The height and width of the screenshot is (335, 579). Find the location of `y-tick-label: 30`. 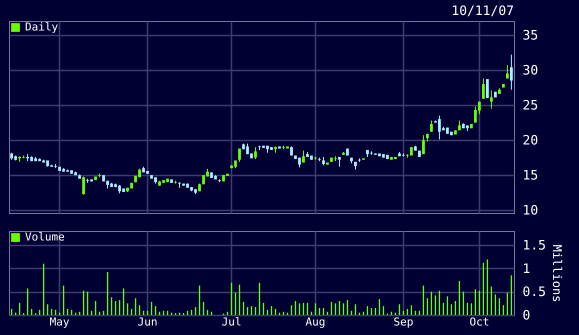

y-tick-label: 30 is located at coordinates (530, 71).